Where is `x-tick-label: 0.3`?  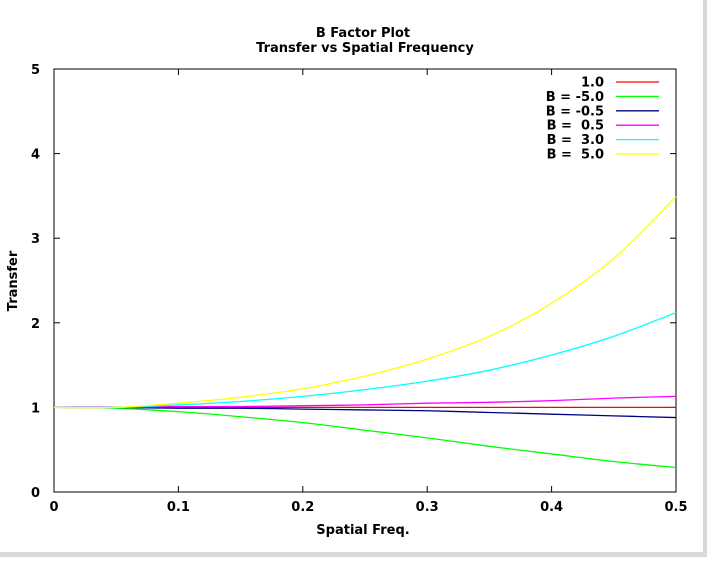 x-tick-label: 0.3 is located at coordinates (427, 507).